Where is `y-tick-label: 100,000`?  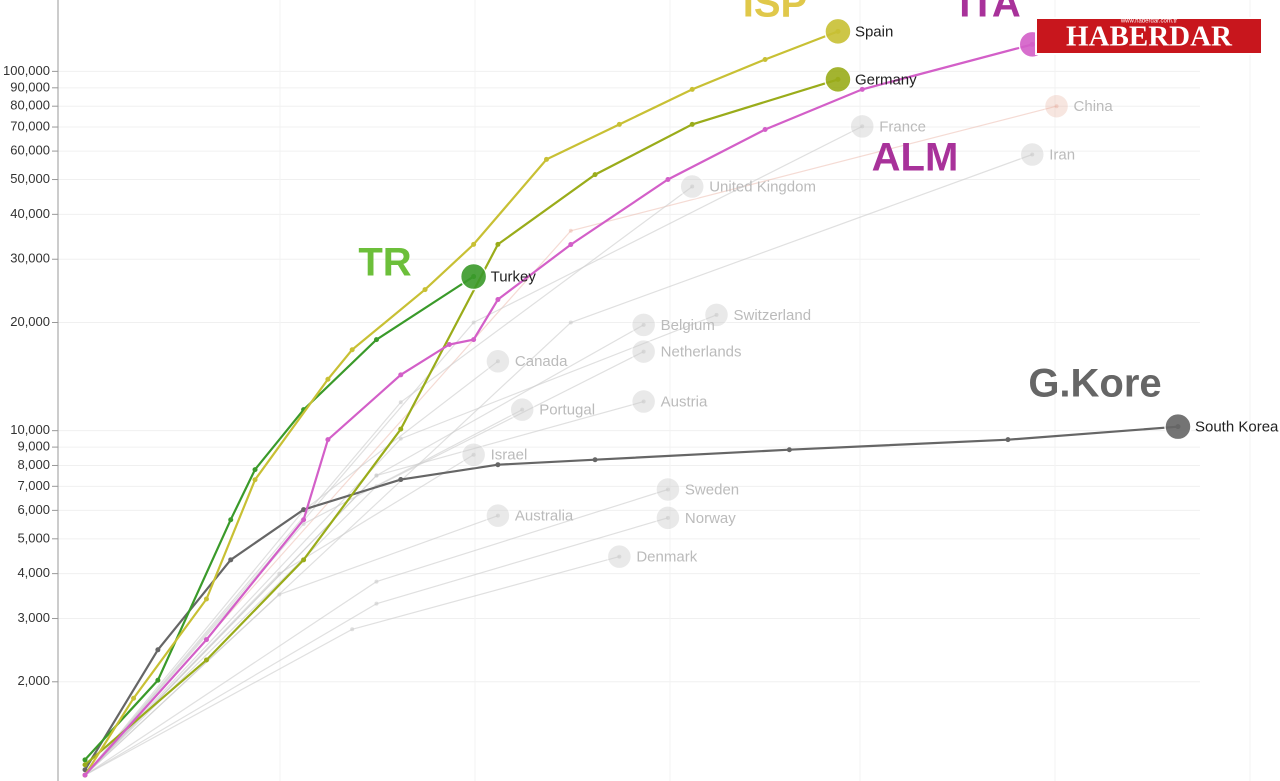 y-tick-label: 100,000 is located at coordinates (26, 70).